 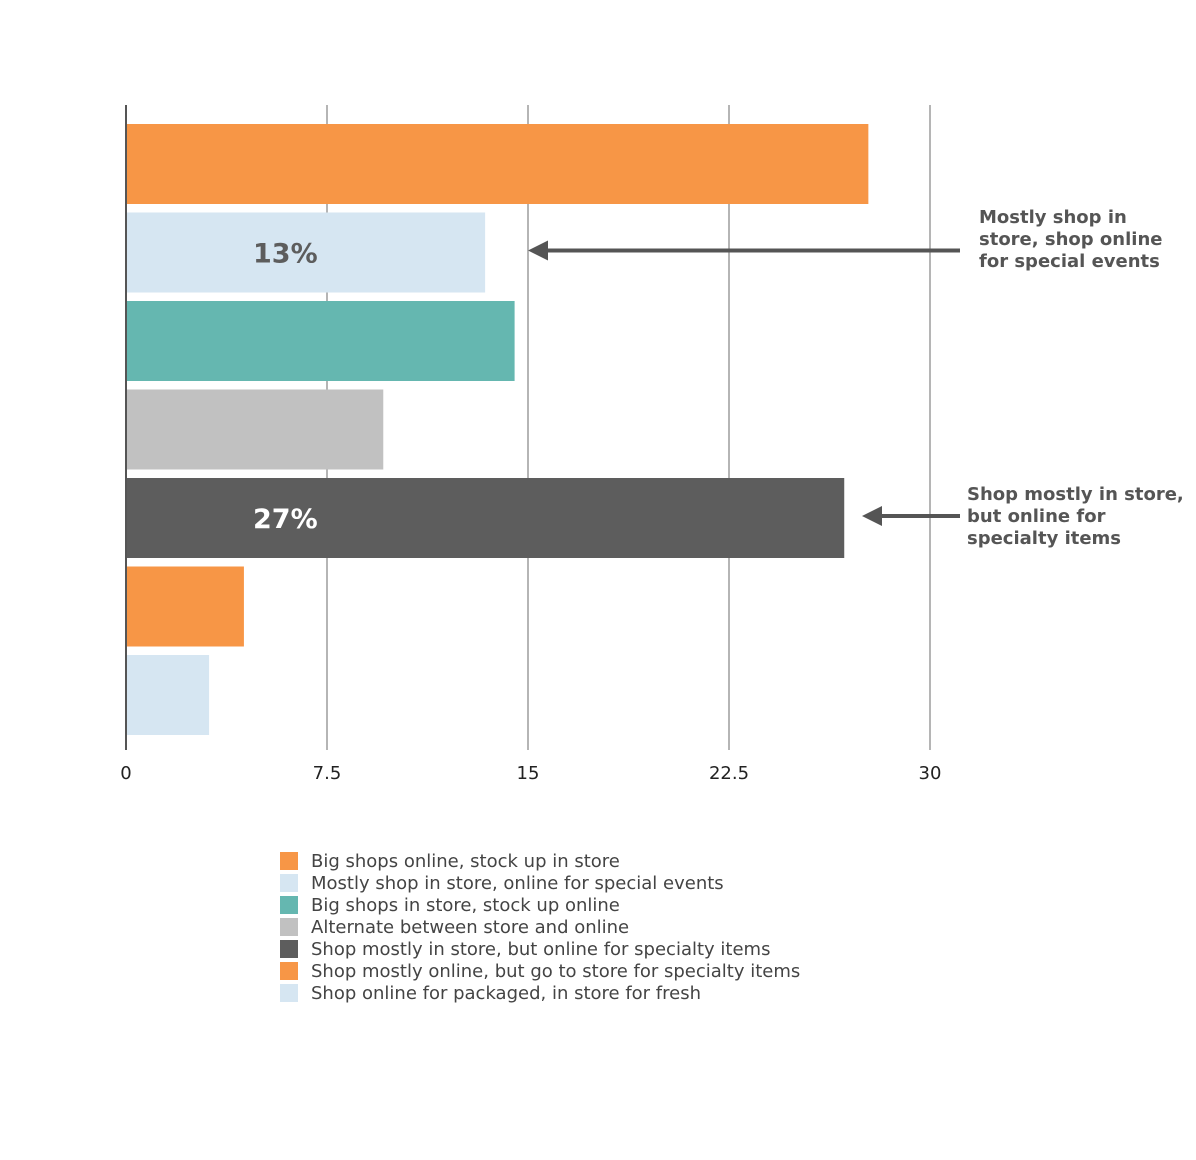 I want to click on x-tick-label: 22.5, so click(x=729, y=773).